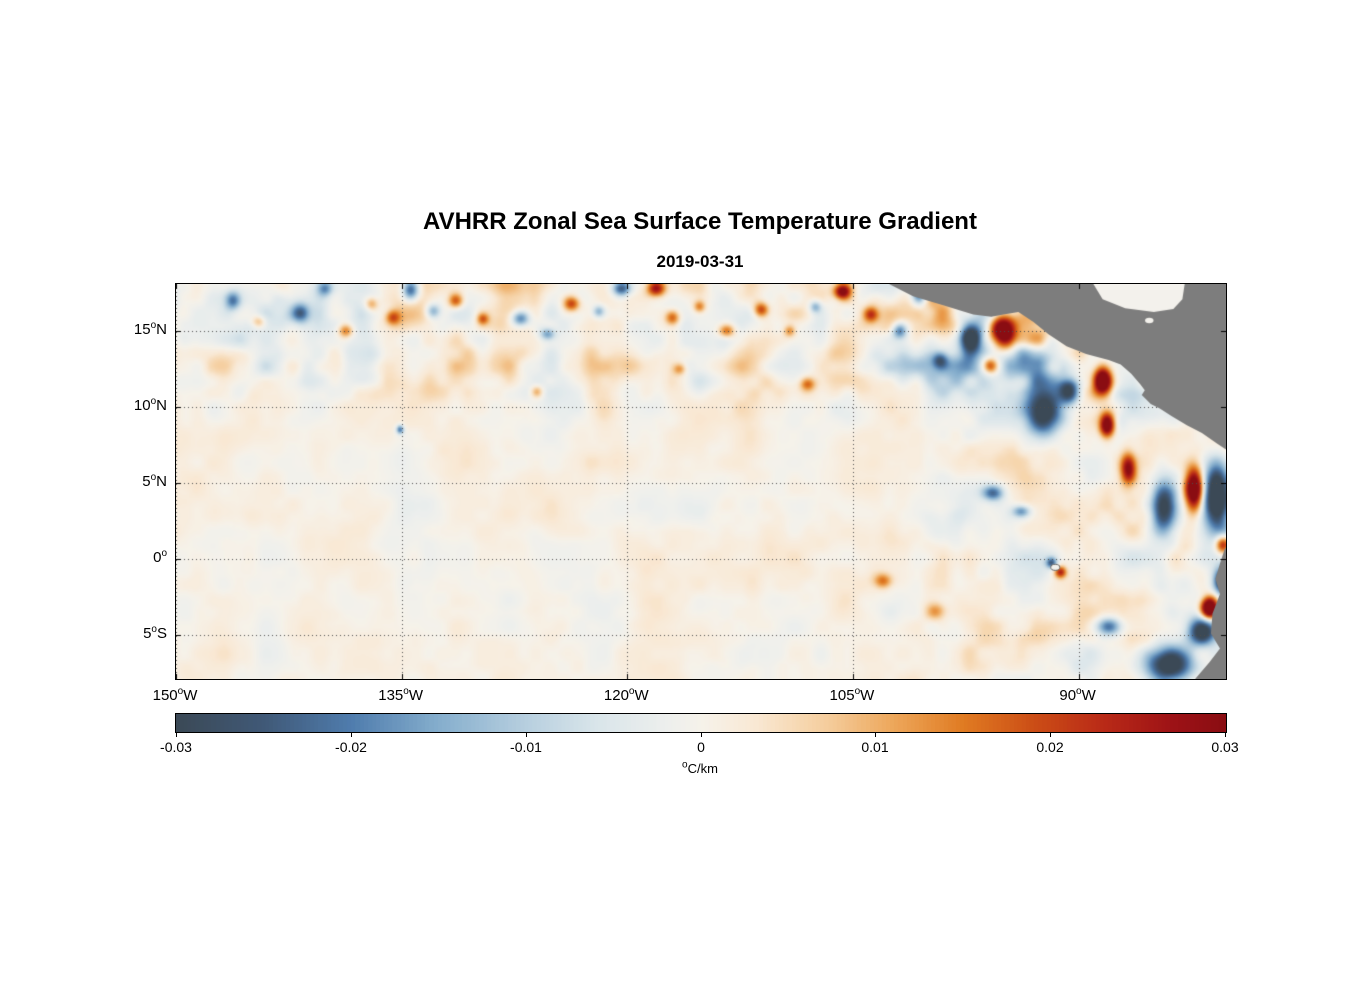  What do you see at coordinates (875, 747) in the screenshot?
I see `colorbar-tick-label: 0.01` at bounding box center [875, 747].